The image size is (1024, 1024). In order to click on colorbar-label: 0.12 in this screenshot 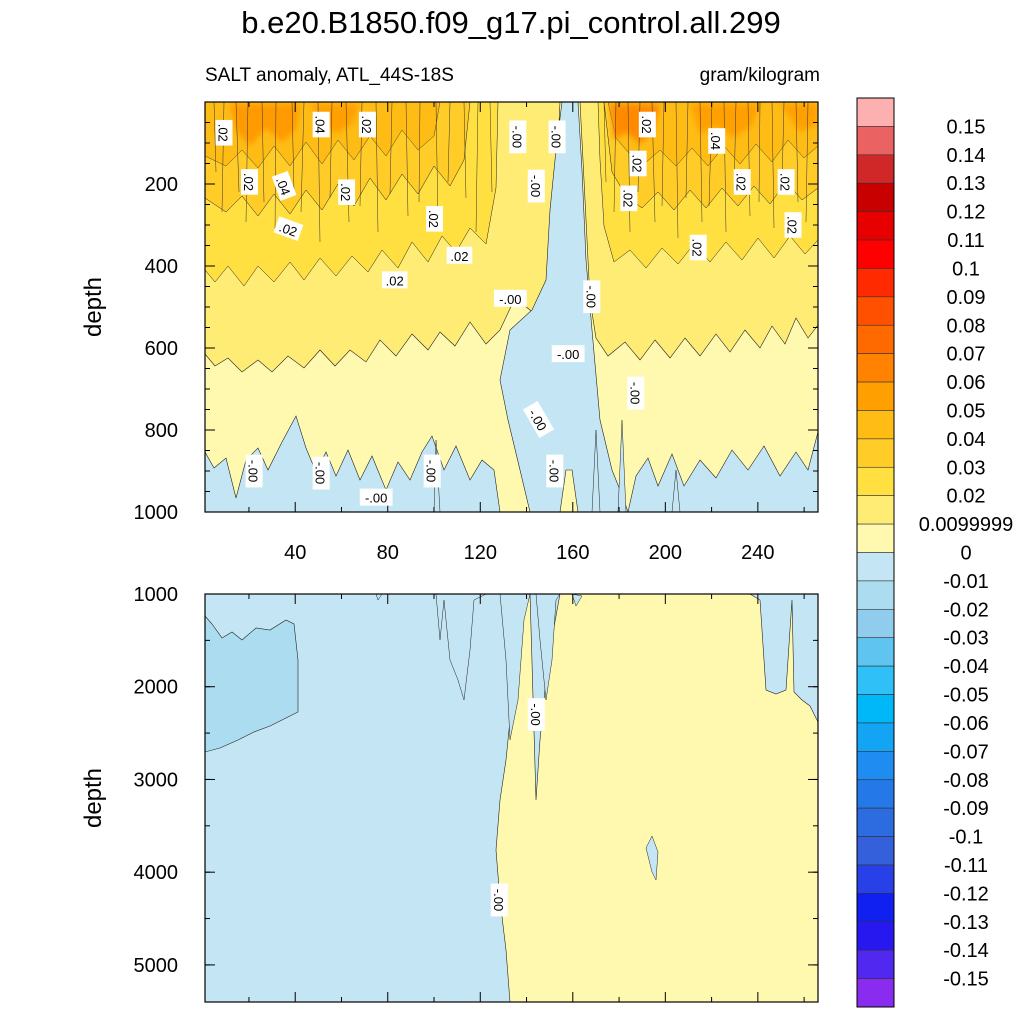, I will do `click(966, 213)`.